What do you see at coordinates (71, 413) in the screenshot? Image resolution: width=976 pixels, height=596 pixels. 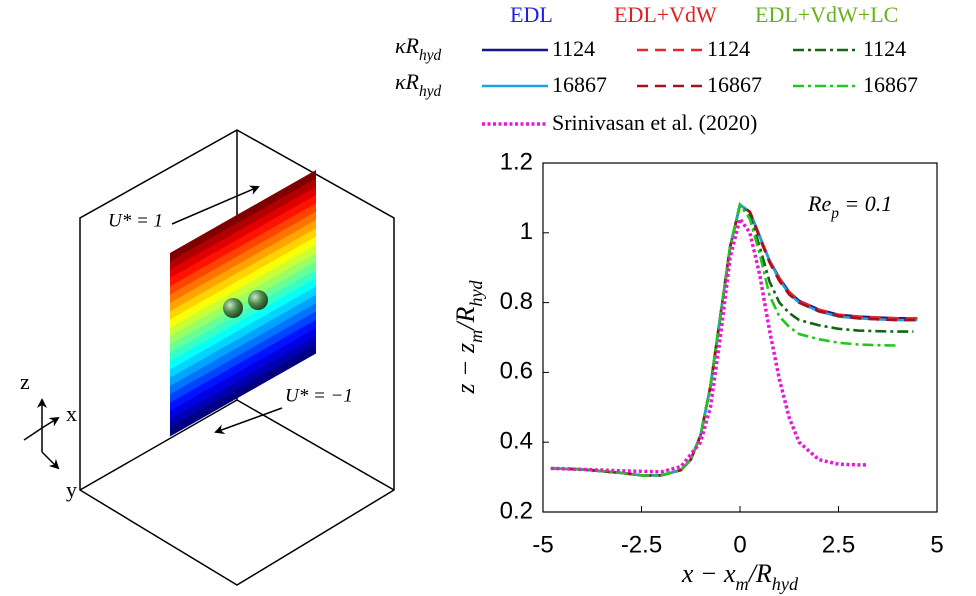 I see `axis-name: x` at bounding box center [71, 413].